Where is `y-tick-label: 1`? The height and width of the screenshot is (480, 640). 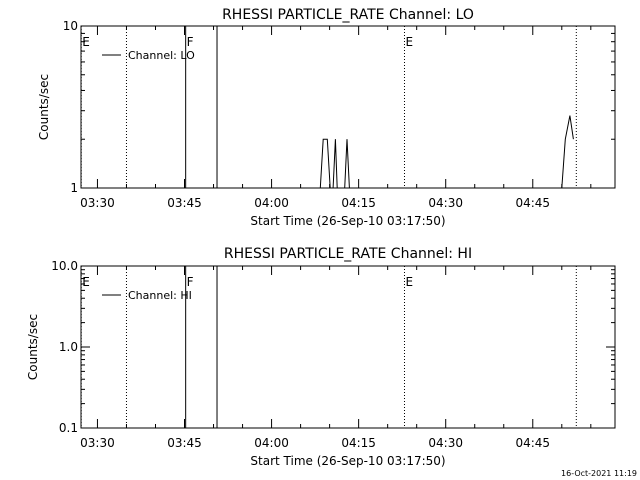
y-tick-label: 1 is located at coordinates (74, 188).